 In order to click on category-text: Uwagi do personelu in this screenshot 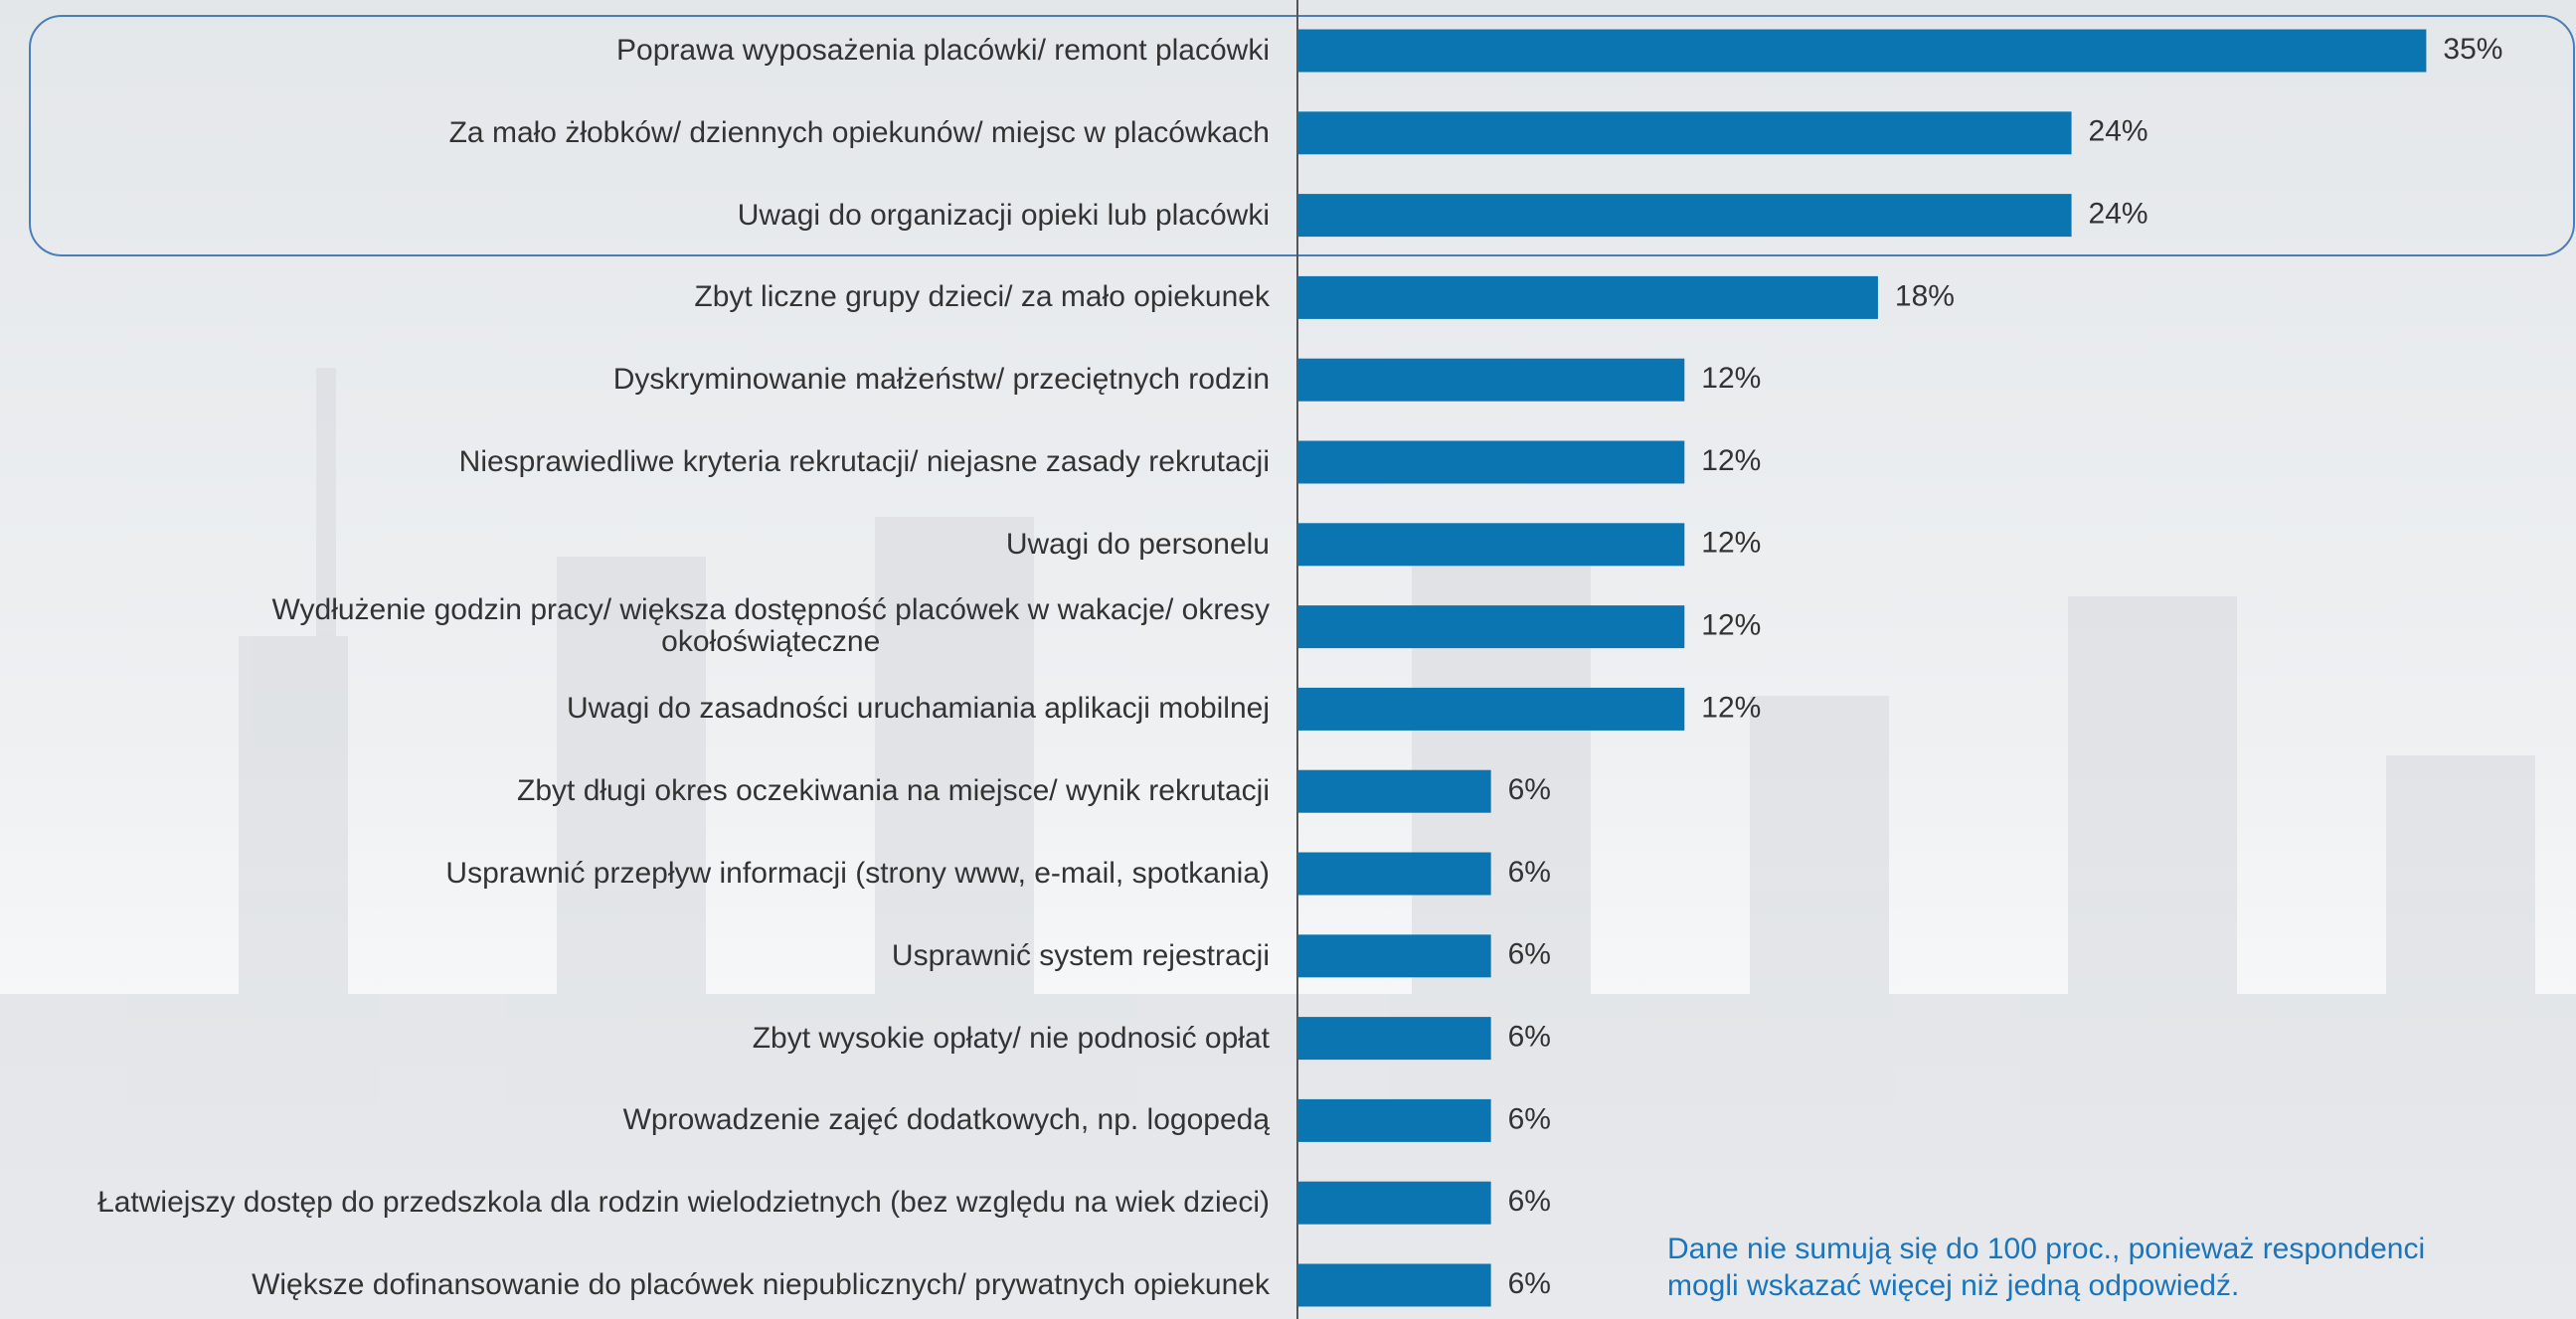, I will do `click(1137, 544)`.